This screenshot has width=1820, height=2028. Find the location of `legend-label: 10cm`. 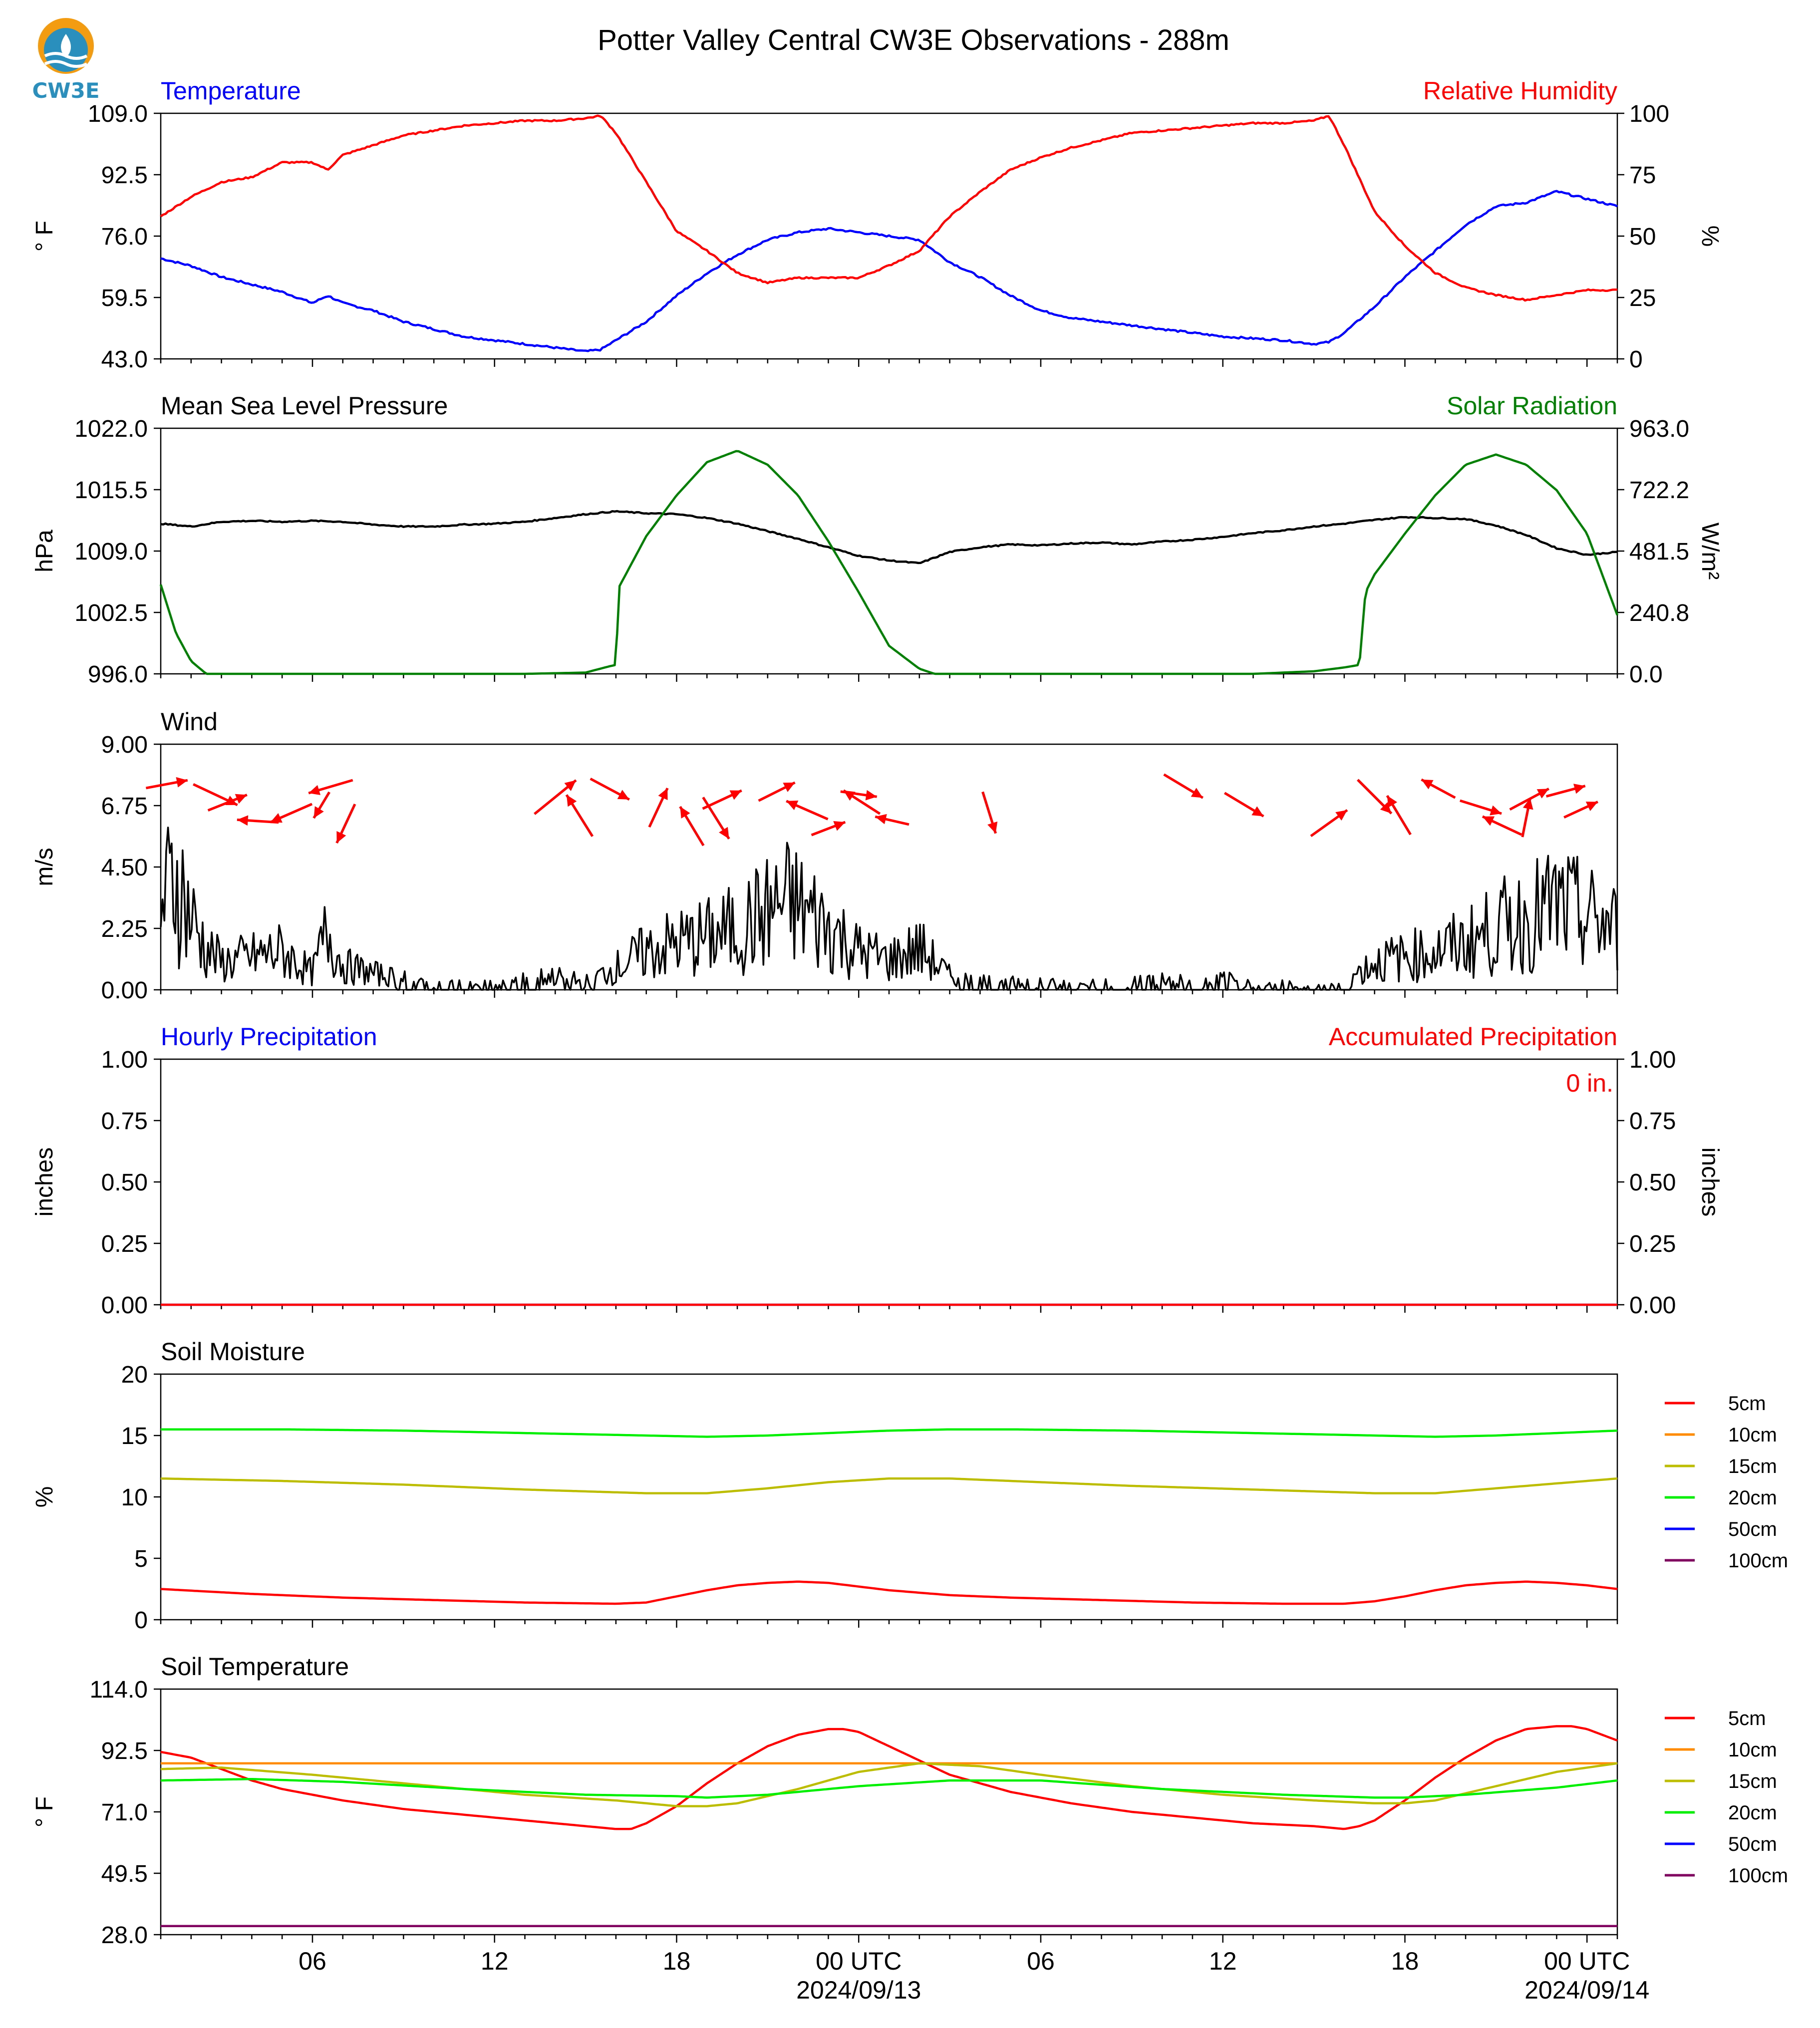

legend-label: 10cm is located at coordinates (1752, 1435).